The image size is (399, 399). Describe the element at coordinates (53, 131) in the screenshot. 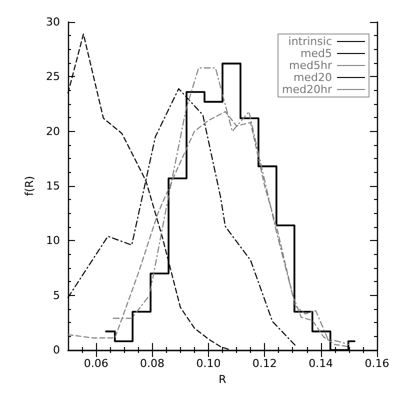

I see `y-tick-label: 20` at that location.